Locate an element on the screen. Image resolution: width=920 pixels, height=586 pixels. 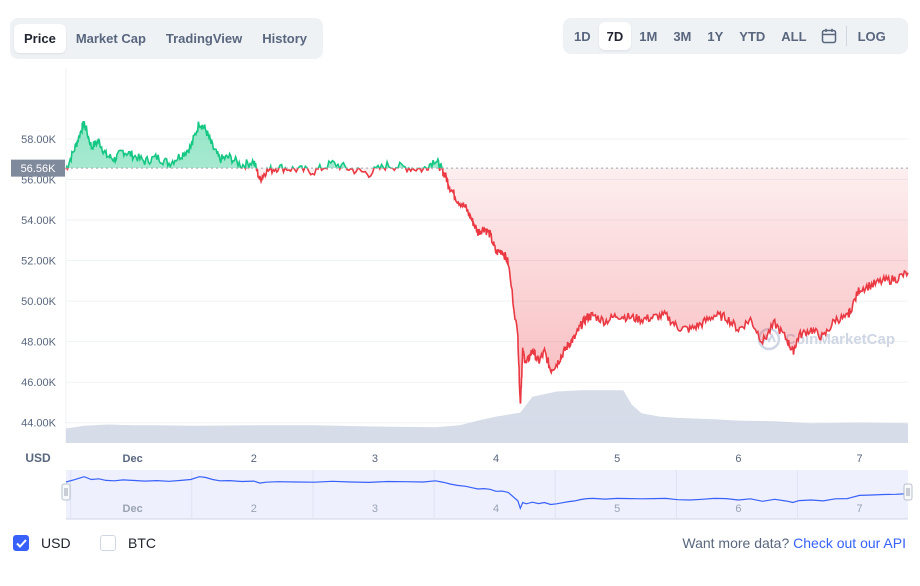
range-1d-button: 1D is located at coordinates (582, 36).